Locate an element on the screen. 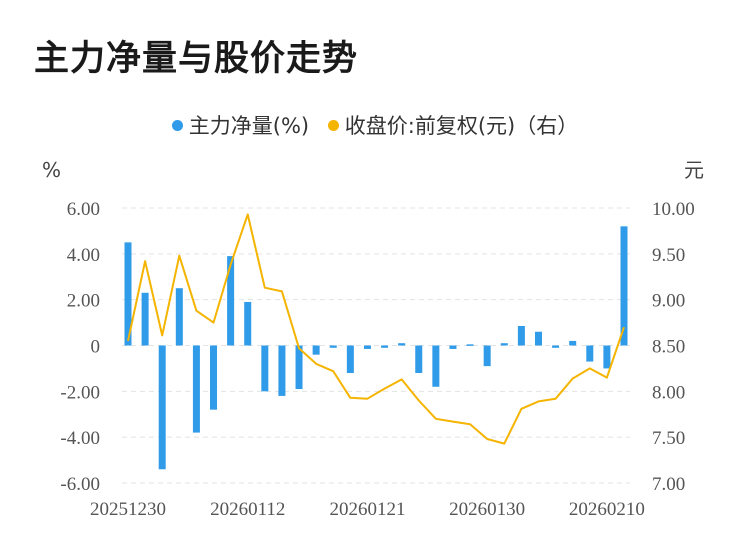 This screenshot has height=558, width=750. y-left-tick-label: -2.00 is located at coordinates (80, 392).